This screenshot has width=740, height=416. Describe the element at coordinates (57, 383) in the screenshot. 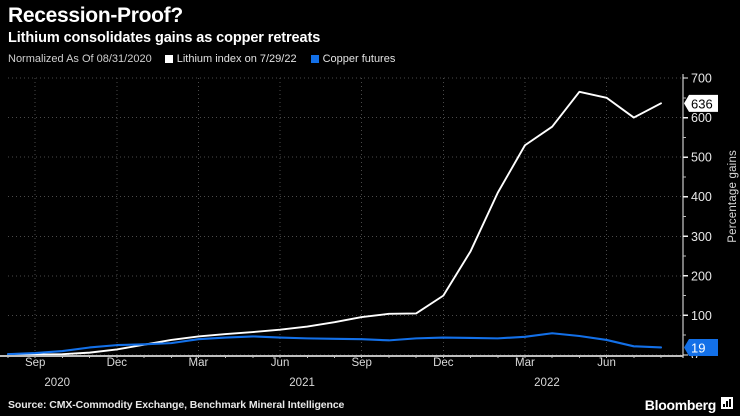

I see `x-axis-year-label: 2020` at that location.